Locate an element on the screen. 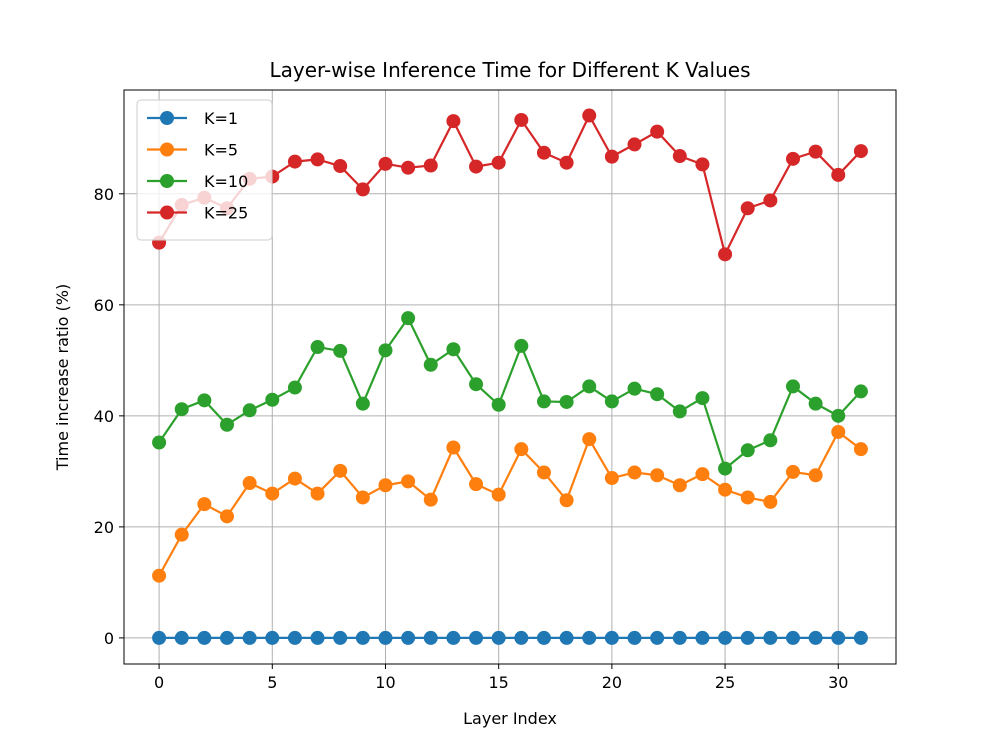  y-tick-label: 60 is located at coordinates (104, 305).